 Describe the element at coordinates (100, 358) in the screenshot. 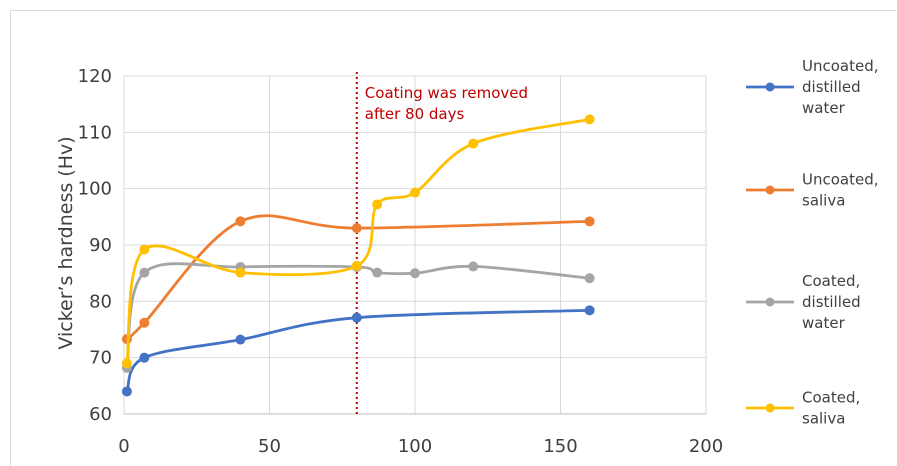

I see `y-tick-label: 70` at that location.